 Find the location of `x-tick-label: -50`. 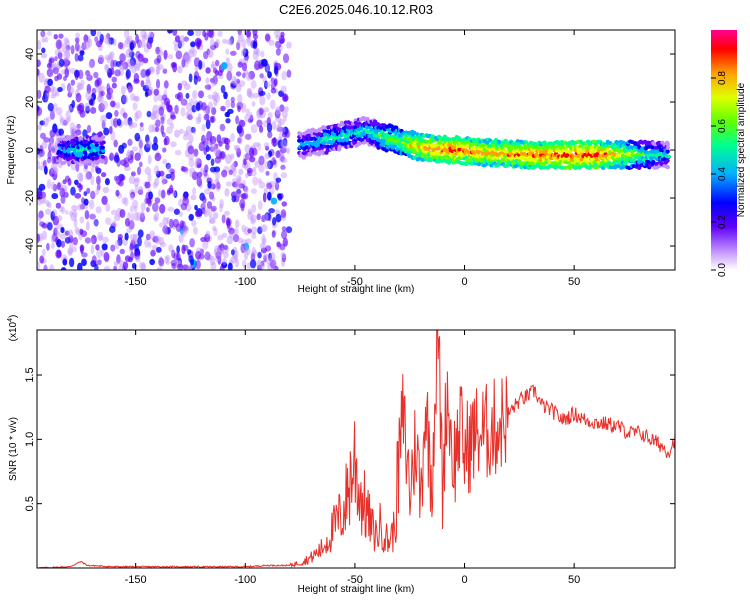

x-tick-label: -50 is located at coordinates (355, 282).